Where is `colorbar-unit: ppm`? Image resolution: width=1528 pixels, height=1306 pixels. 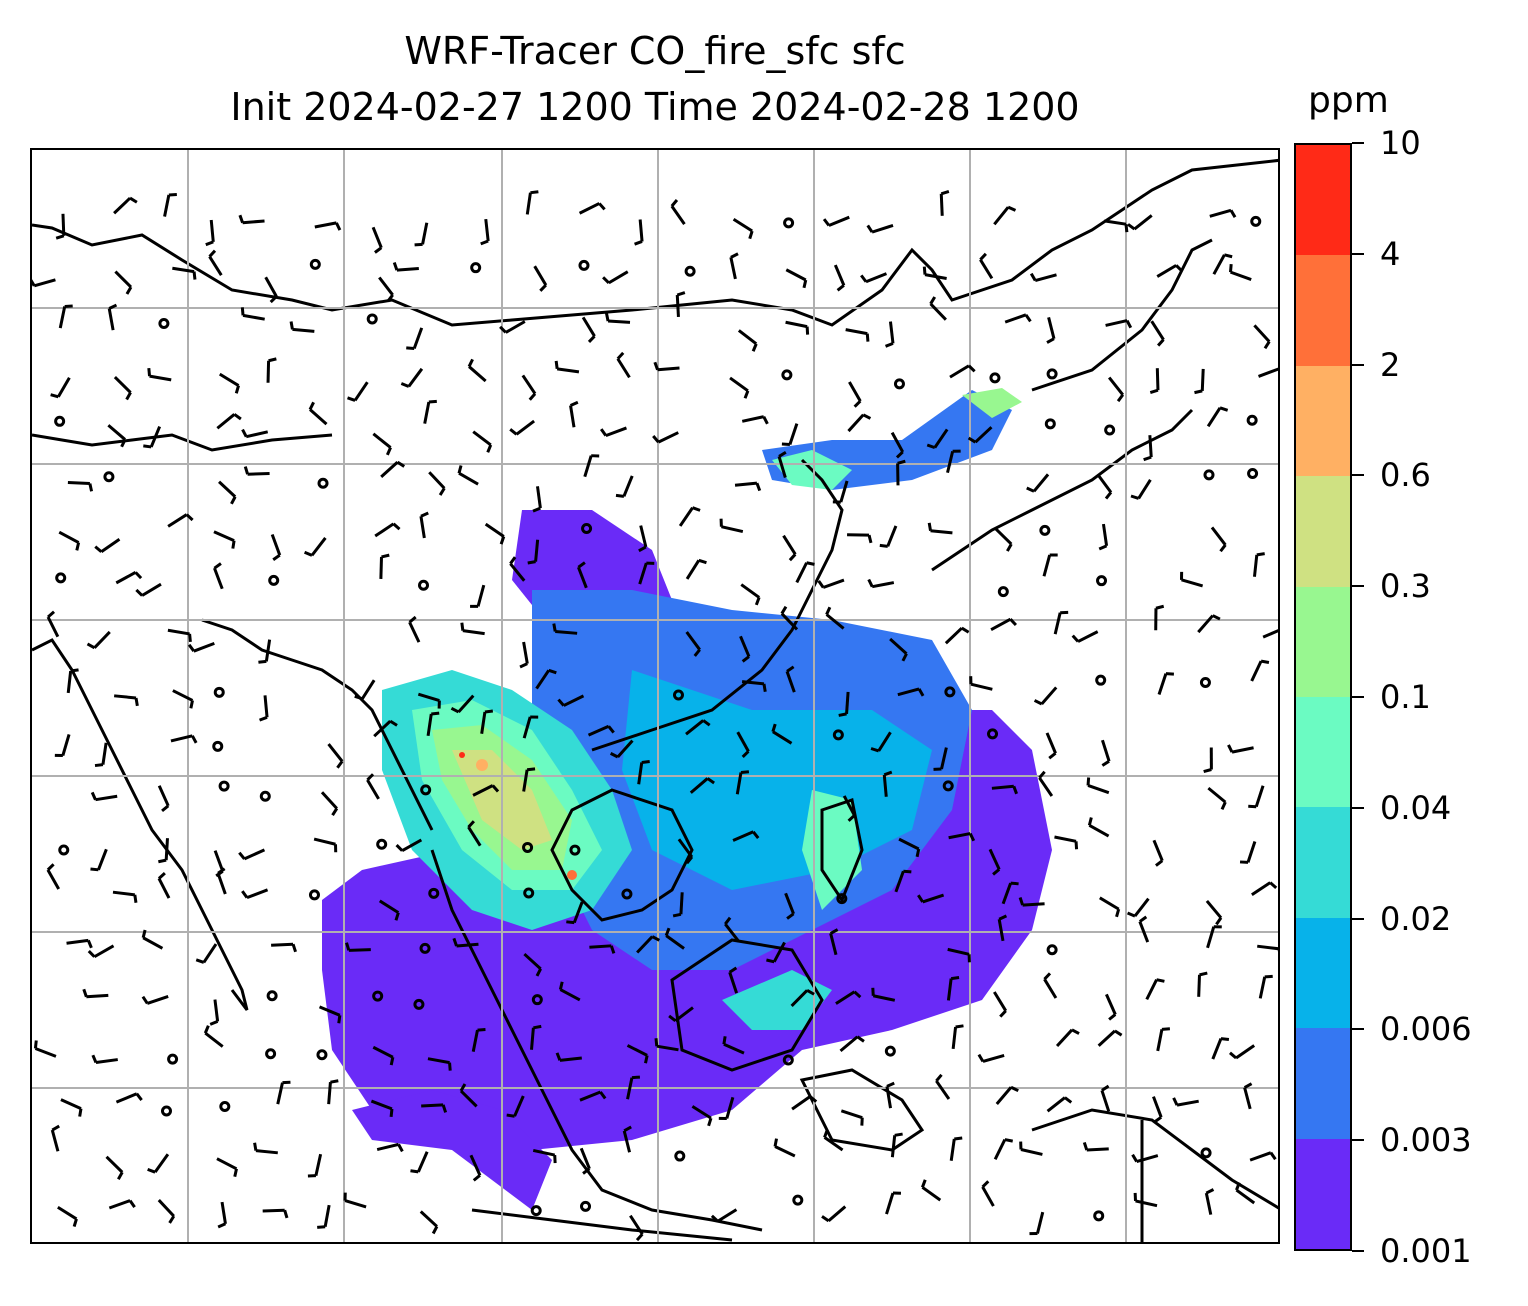
colorbar-unit: ppm is located at coordinates (1348, 100).